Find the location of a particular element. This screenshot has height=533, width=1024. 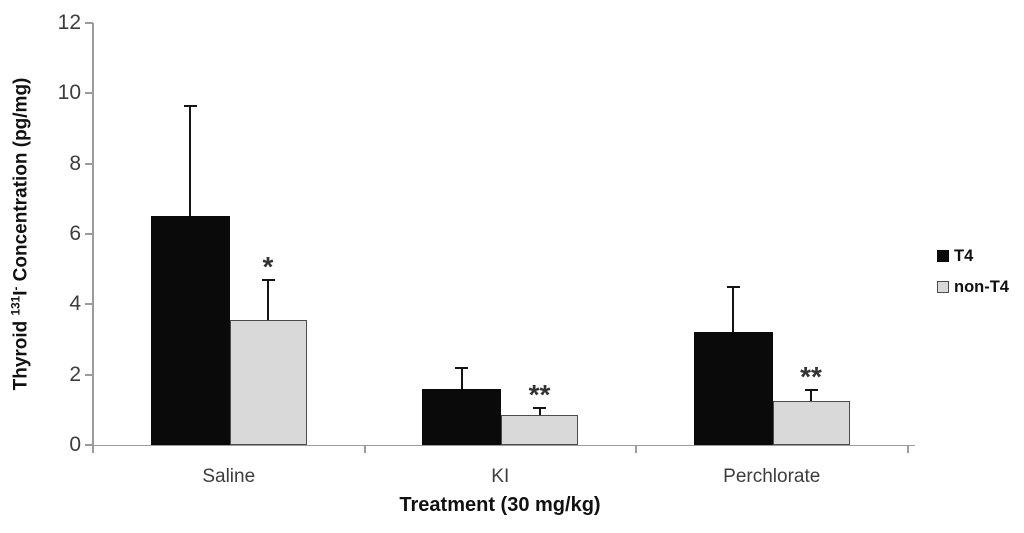

bar-t4-ki is located at coordinates (461, 416).